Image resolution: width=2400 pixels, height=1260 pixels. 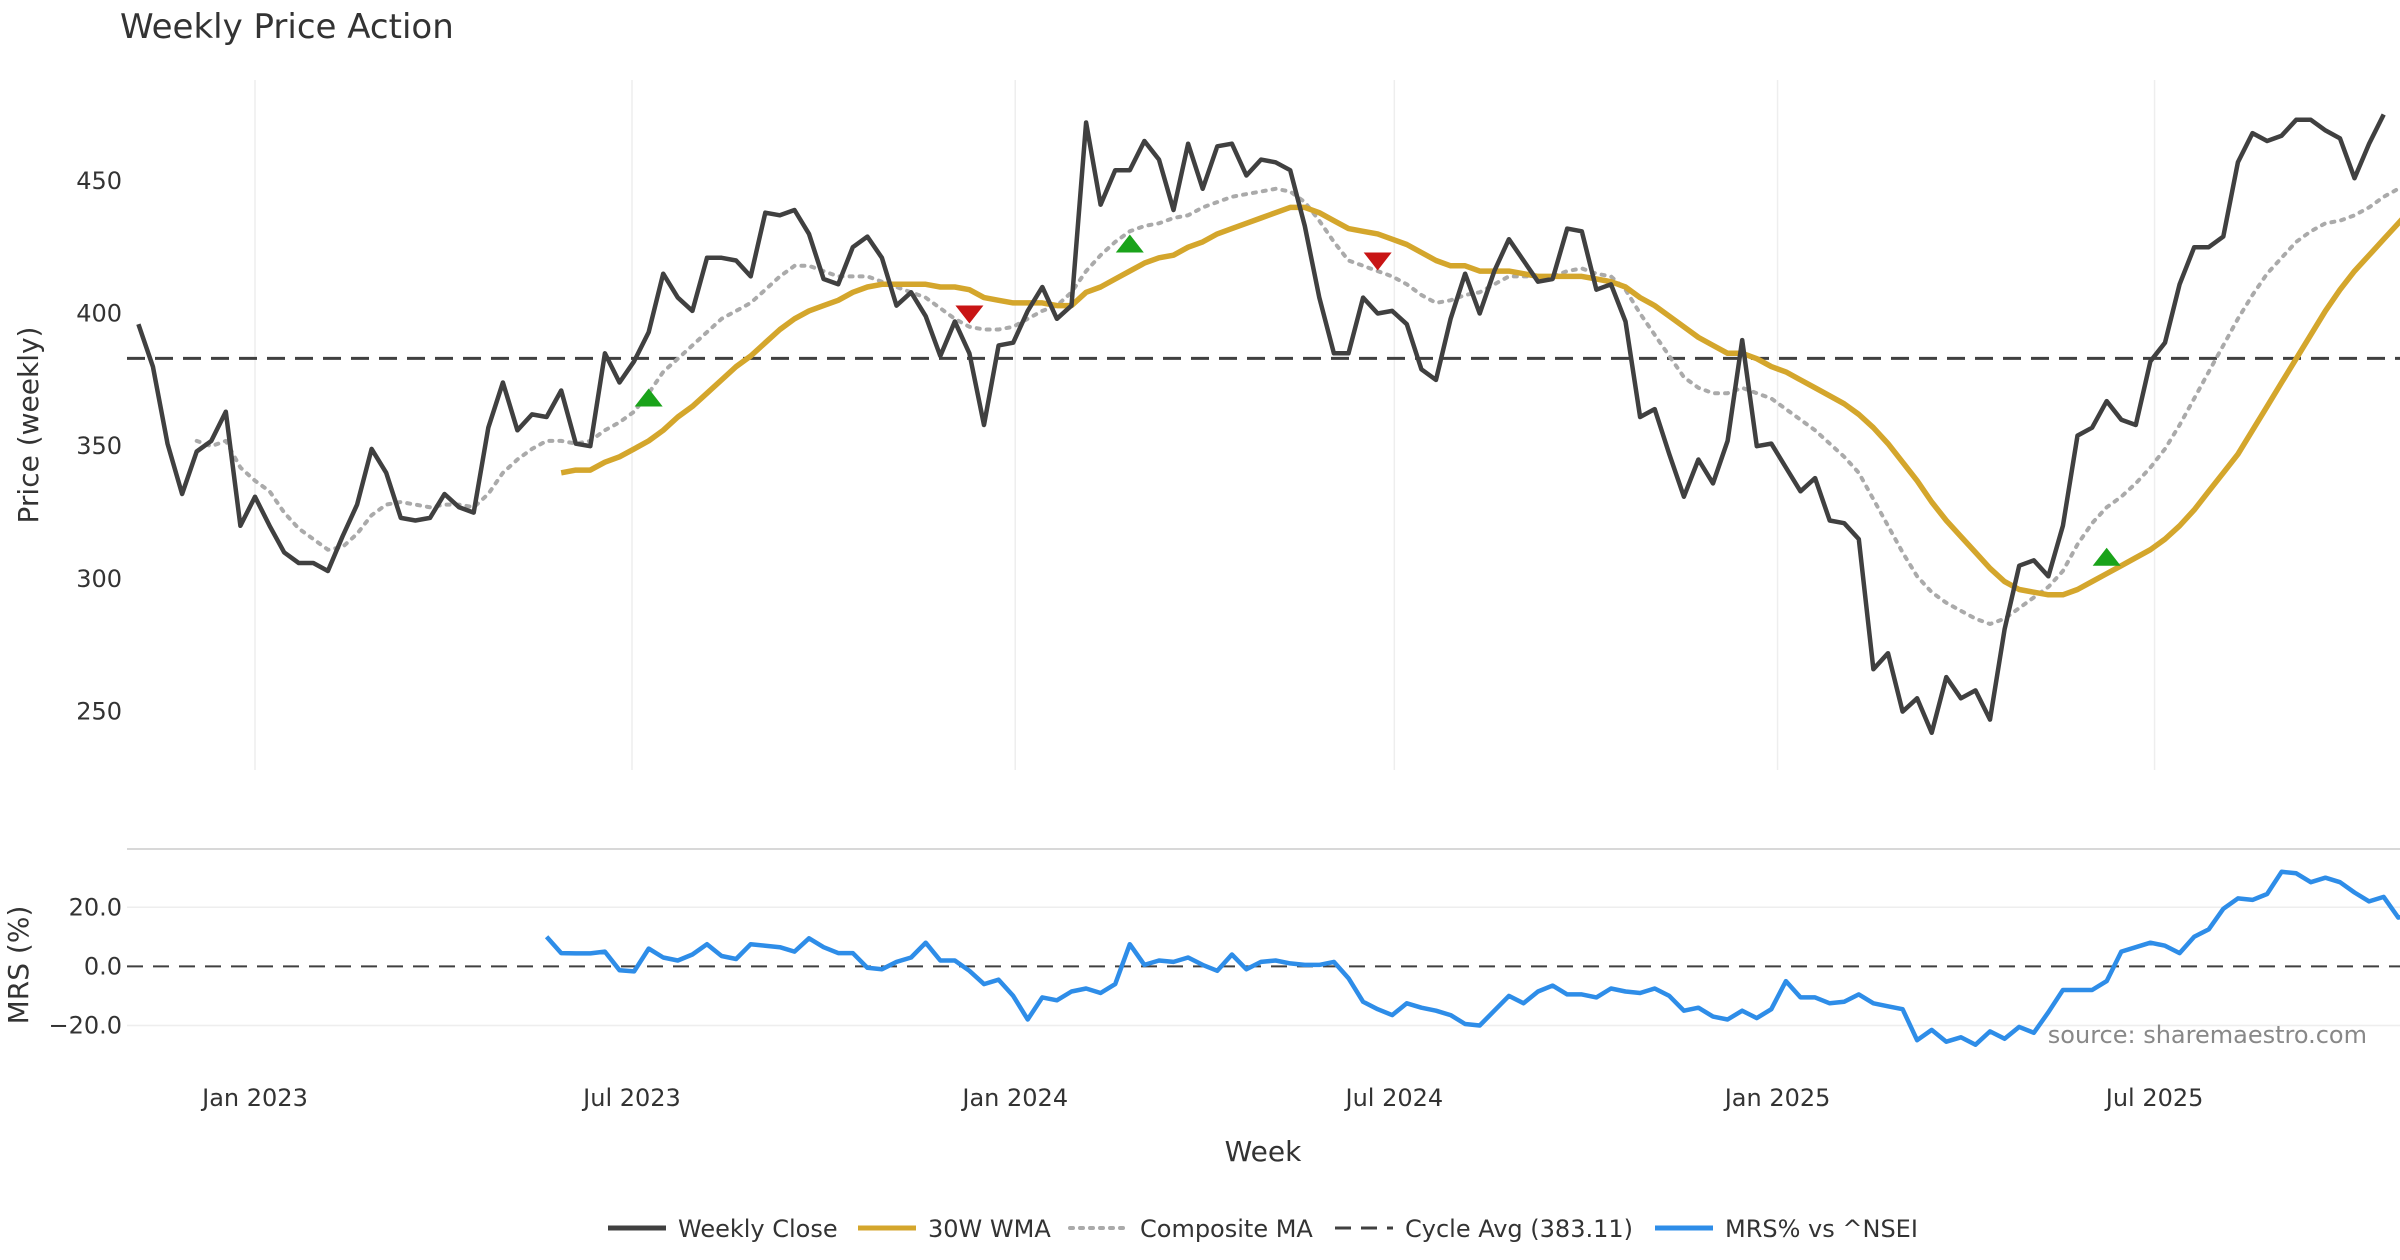 I want to click on x-axis-title: Week, so click(x=1263, y=1151).